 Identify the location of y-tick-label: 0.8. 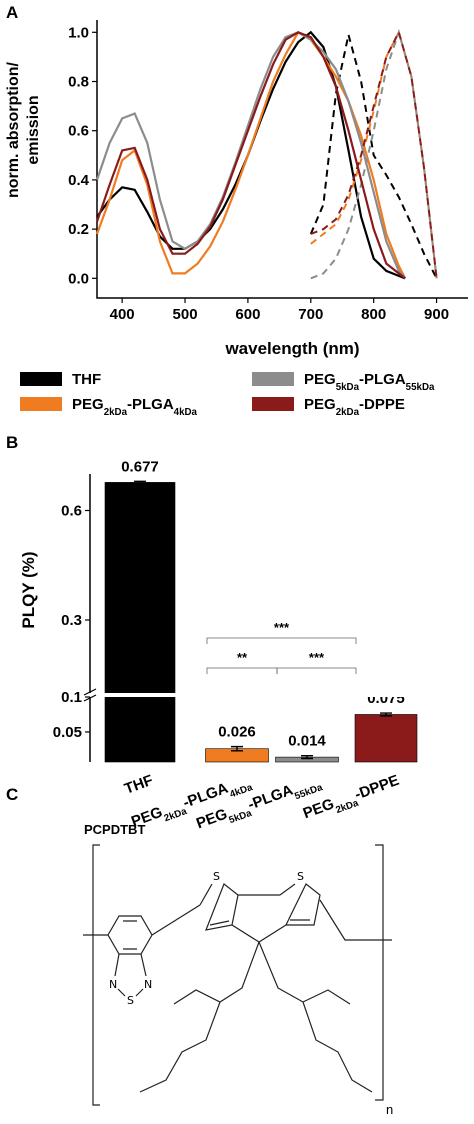
(78, 82).